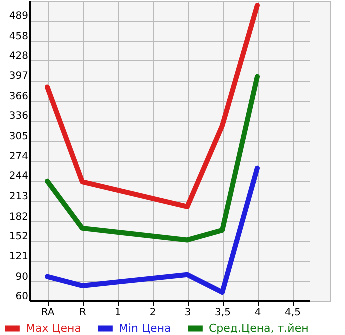 The image size is (345, 335). Describe the element at coordinates (18, 36) in the screenshot. I see `y-tick-label: 458` at that location.